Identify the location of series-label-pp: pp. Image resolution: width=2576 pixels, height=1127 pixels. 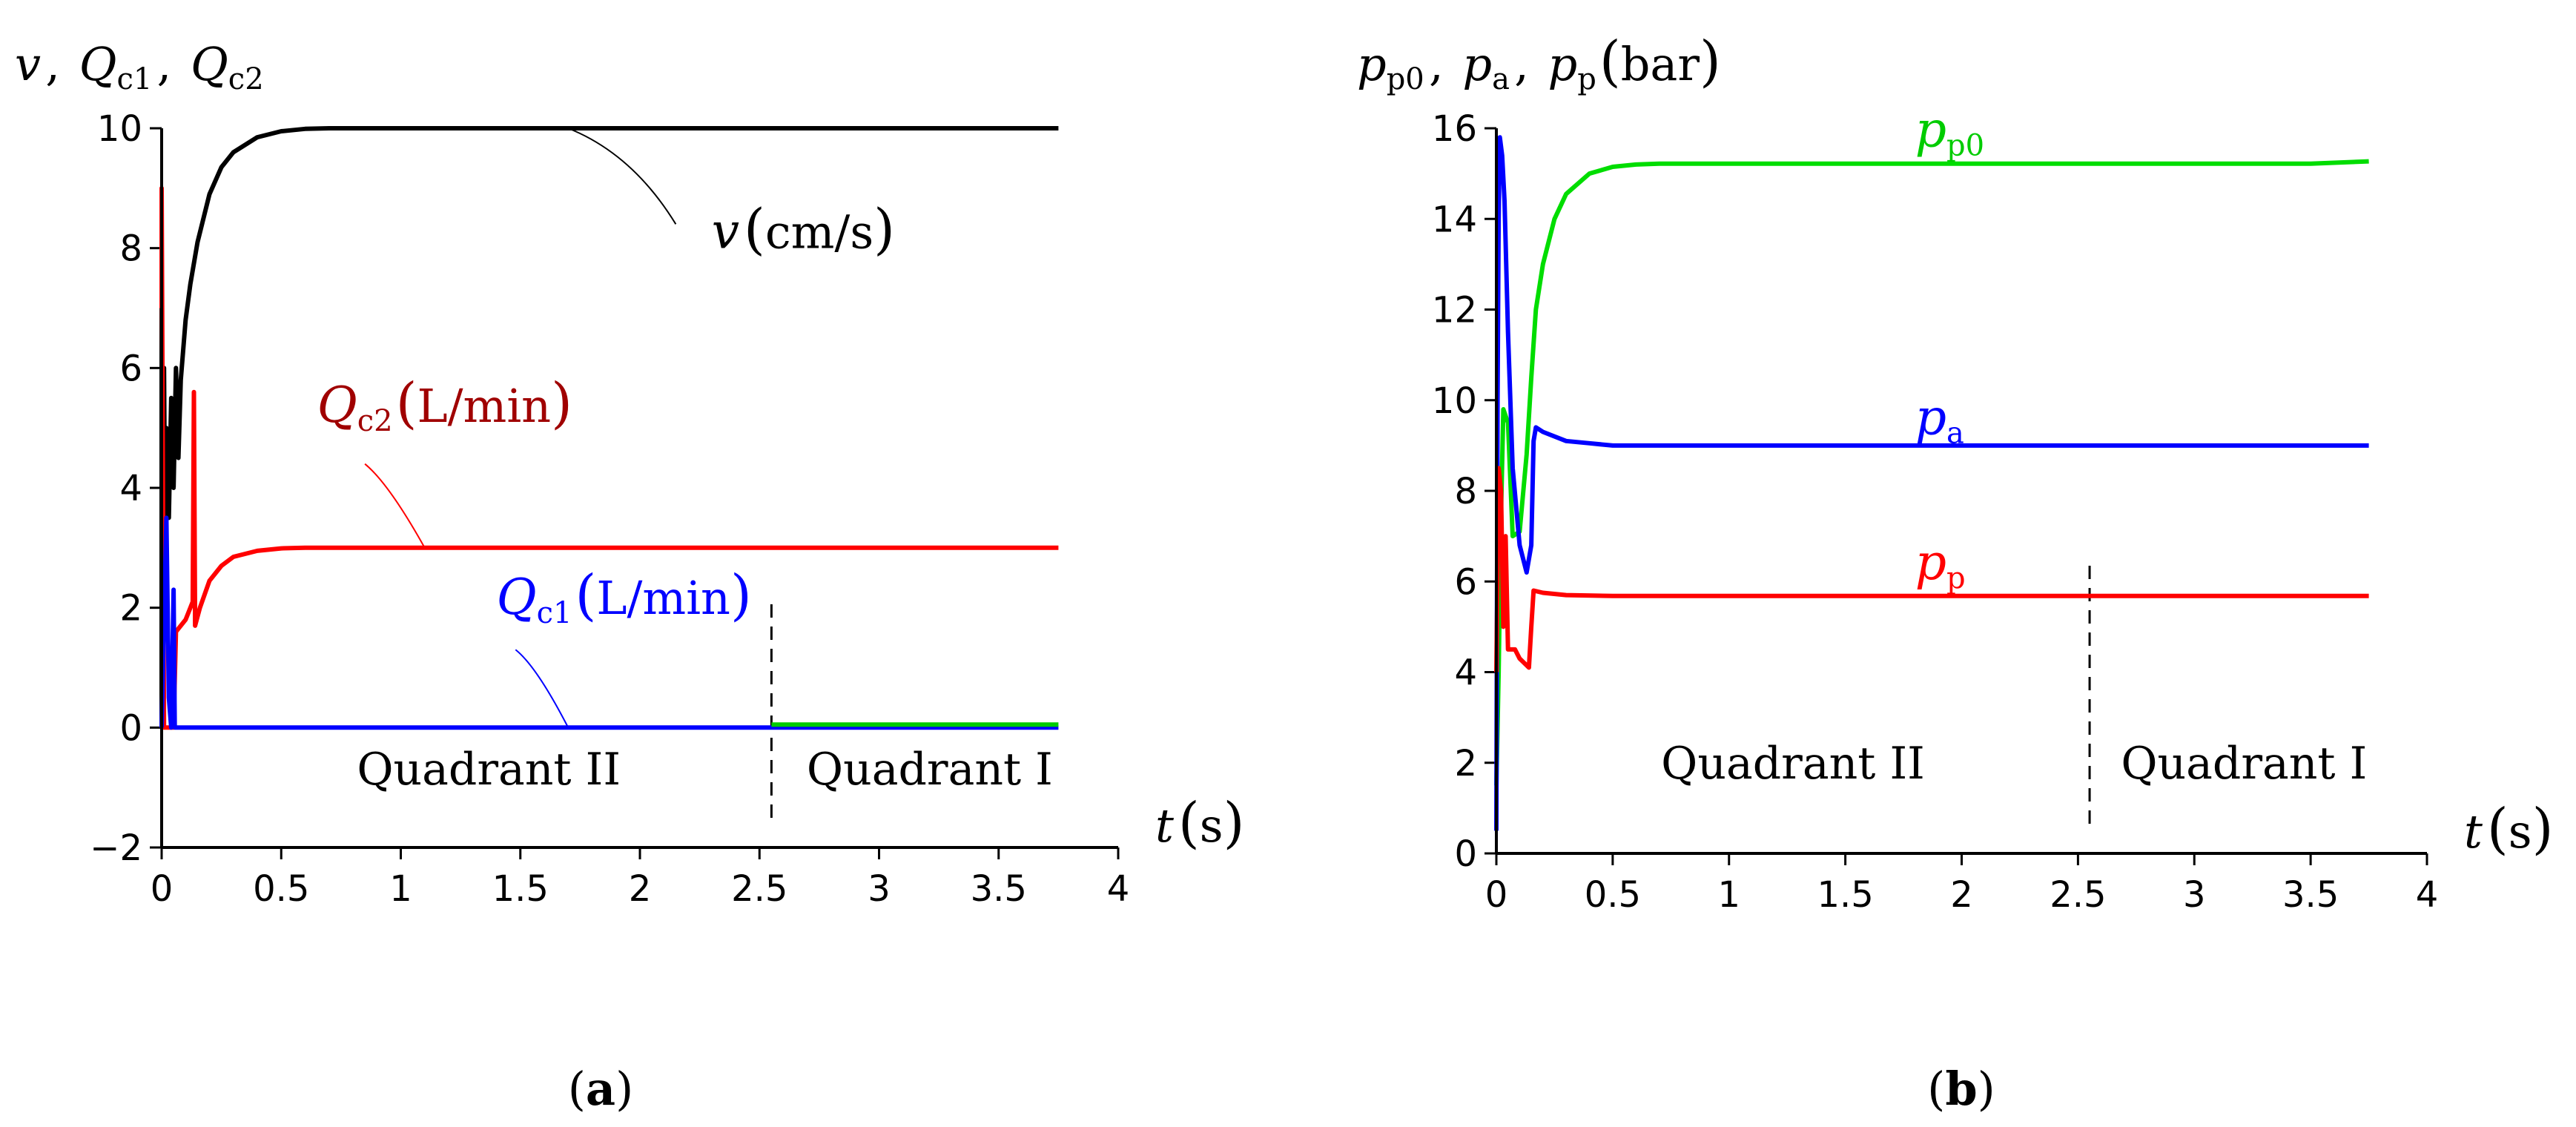
(1940, 564).